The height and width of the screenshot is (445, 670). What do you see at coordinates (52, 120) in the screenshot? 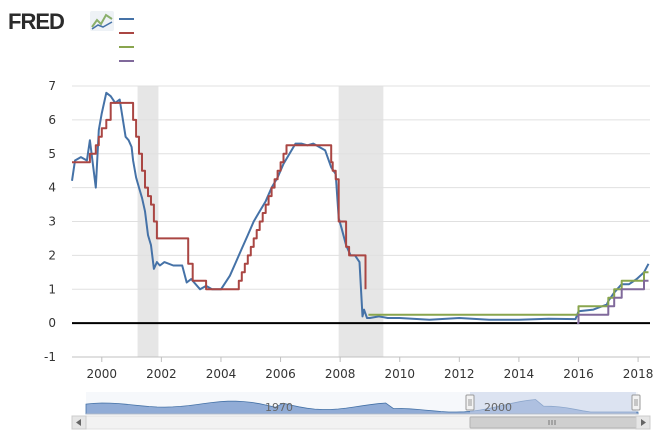
I see `y-tick-label: 6` at bounding box center [52, 120].